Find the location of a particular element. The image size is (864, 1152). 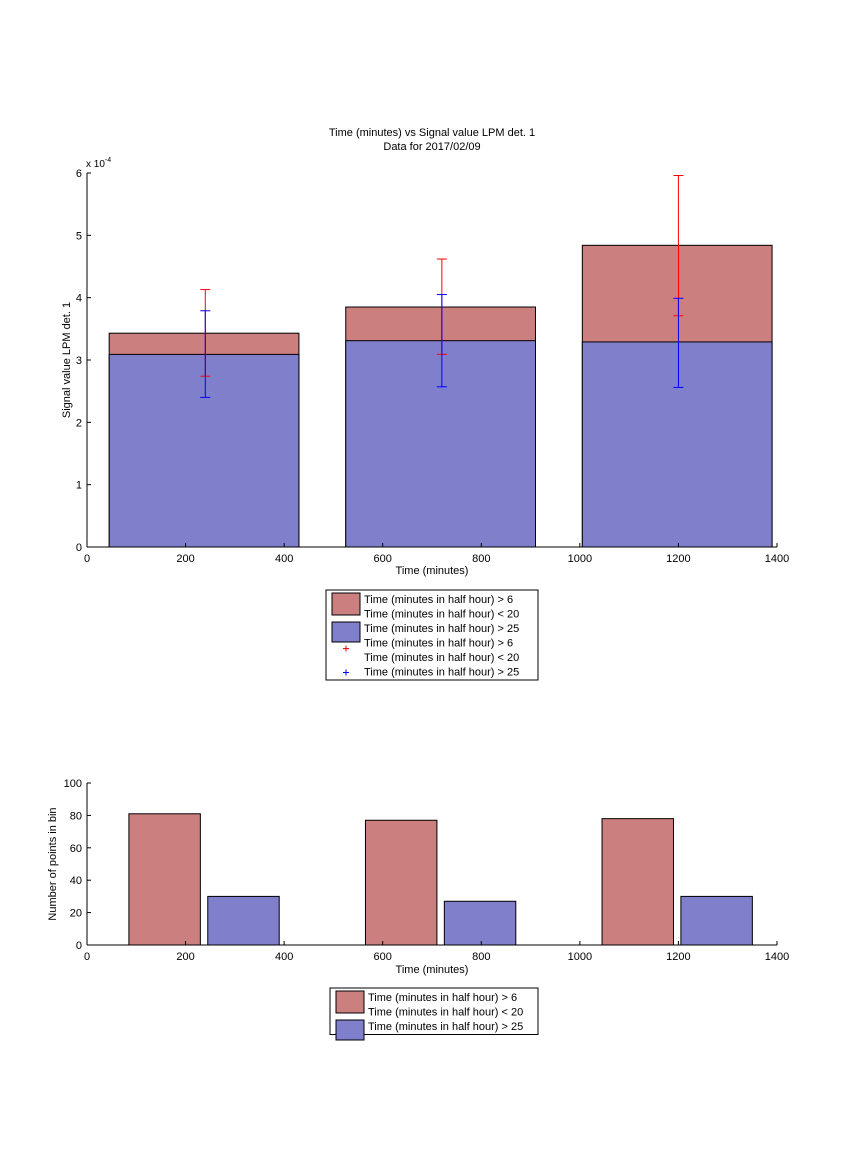

y-tick-label: 2 is located at coordinates (79, 423).